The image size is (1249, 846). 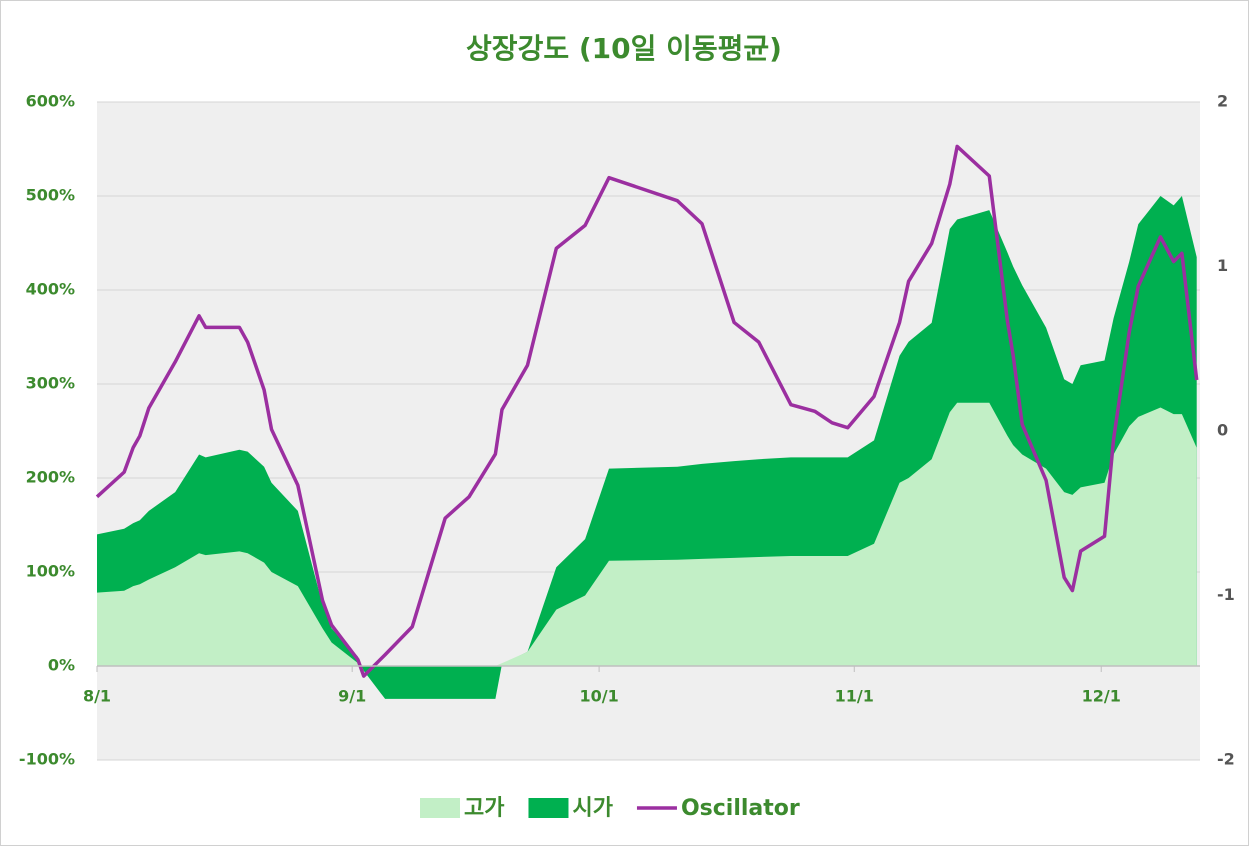 I want to click on y-tick-label: 0%, so click(x=61, y=665).